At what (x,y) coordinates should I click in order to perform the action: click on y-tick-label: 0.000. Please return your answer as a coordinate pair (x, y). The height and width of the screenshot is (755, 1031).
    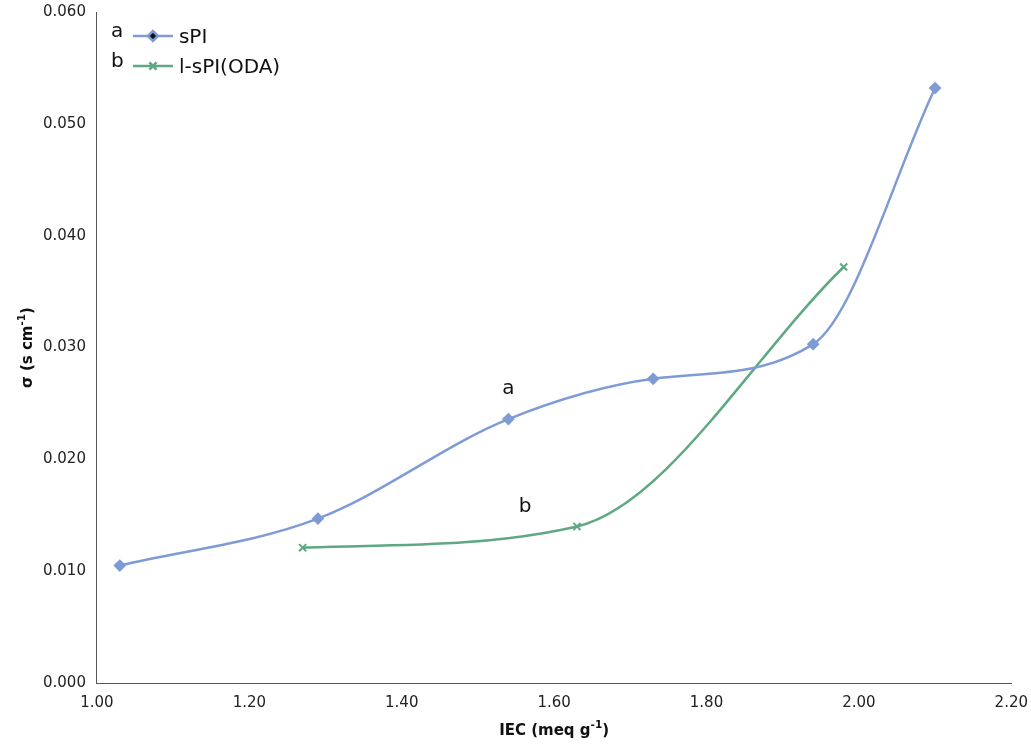
    Looking at the image, I should click on (64, 681).